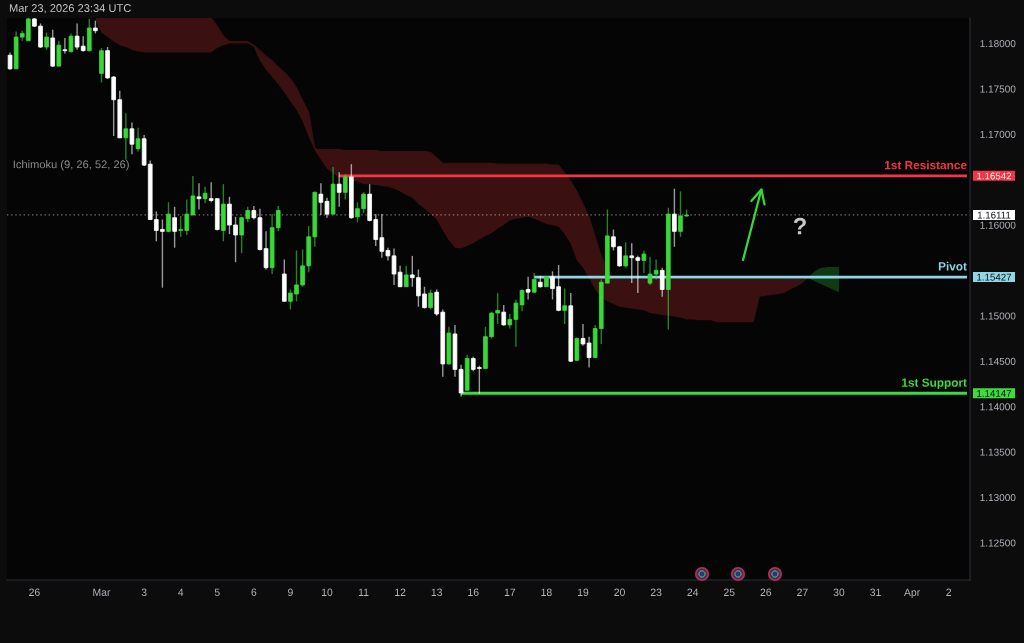  Describe the element at coordinates (934, 384) in the screenshot. I see `series-label: 1st Support` at that location.